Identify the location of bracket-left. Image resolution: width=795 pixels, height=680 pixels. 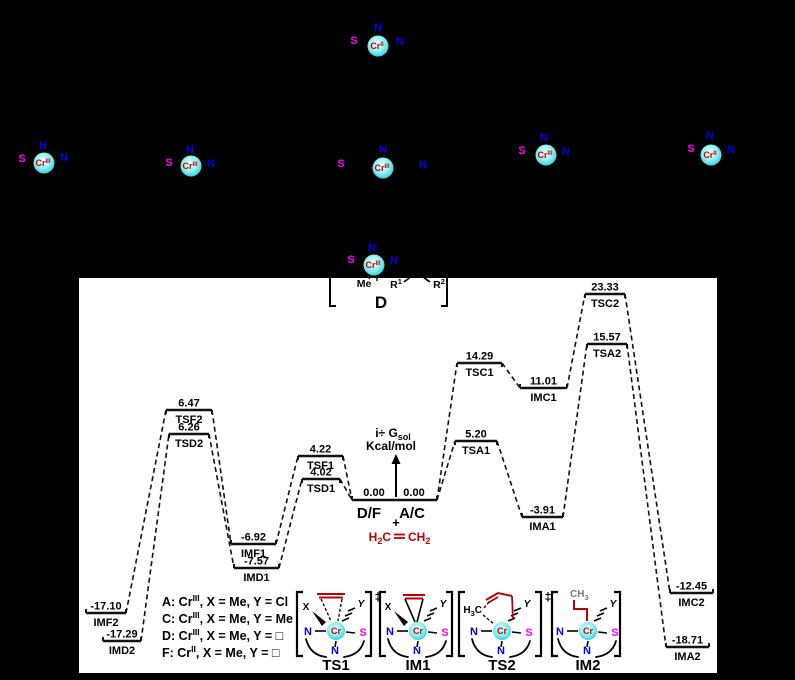
(299, 624).